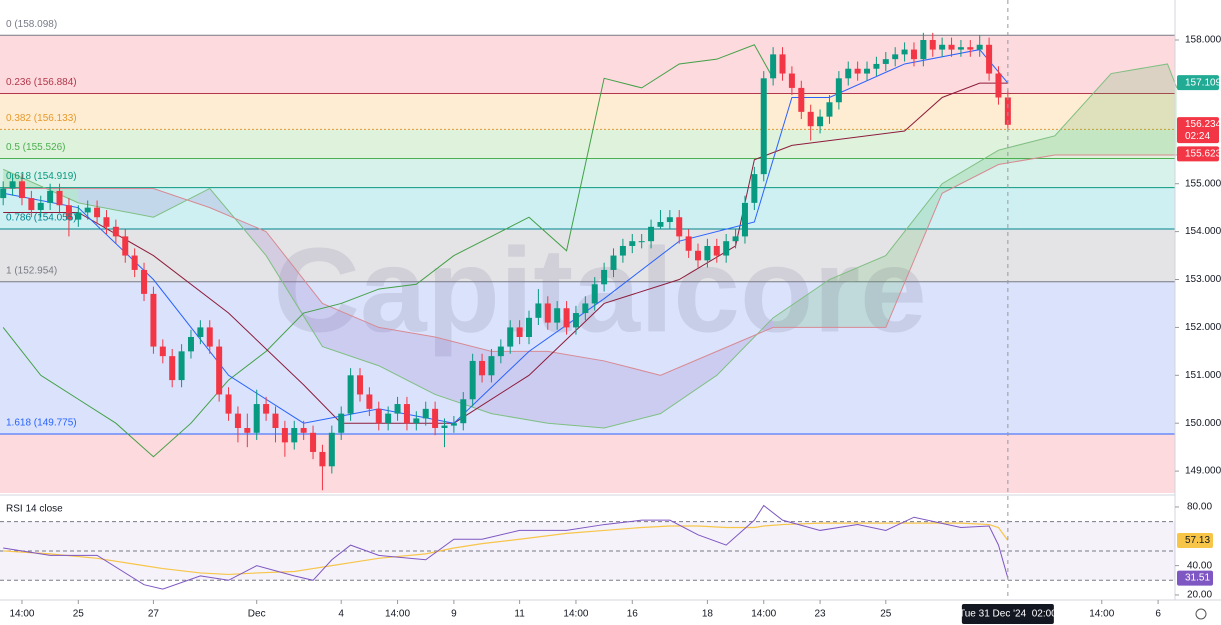 This screenshot has width=1221, height=625. I want to click on y-tick-label: 155.000, so click(1203, 183).